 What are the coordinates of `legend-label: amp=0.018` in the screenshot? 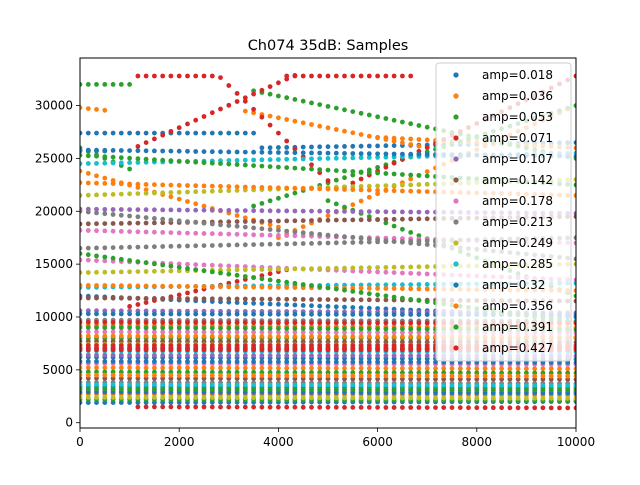 It's located at (517, 75).